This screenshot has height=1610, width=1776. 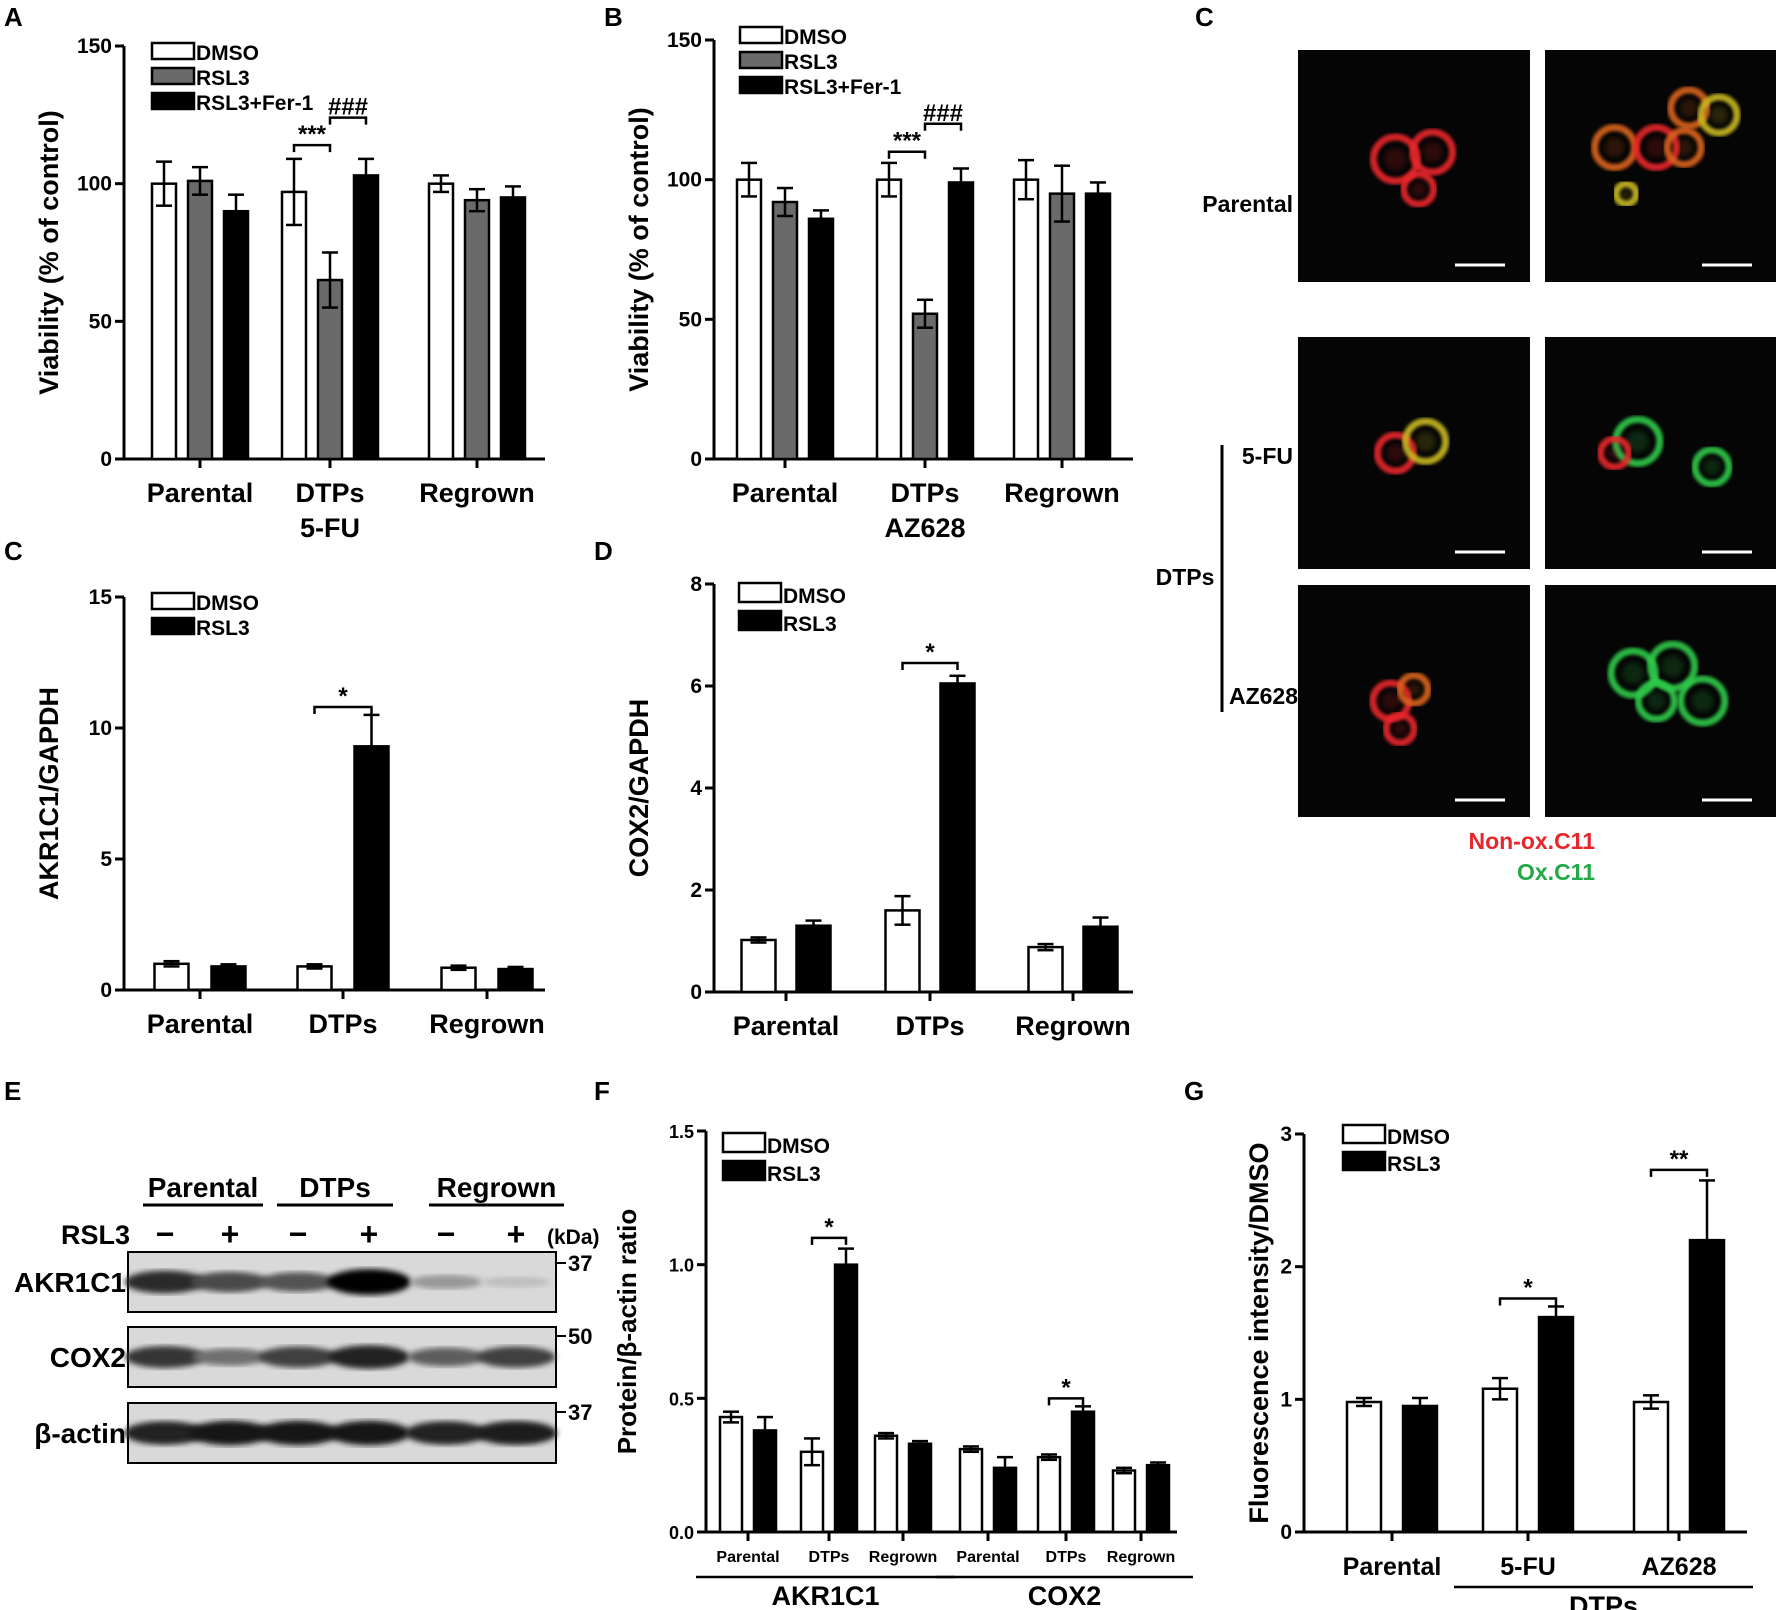 What do you see at coordinates (1204, 17) in the screenshot?
I see `panel-label-c-microscopy: C` at bounding box center [1204, 17].